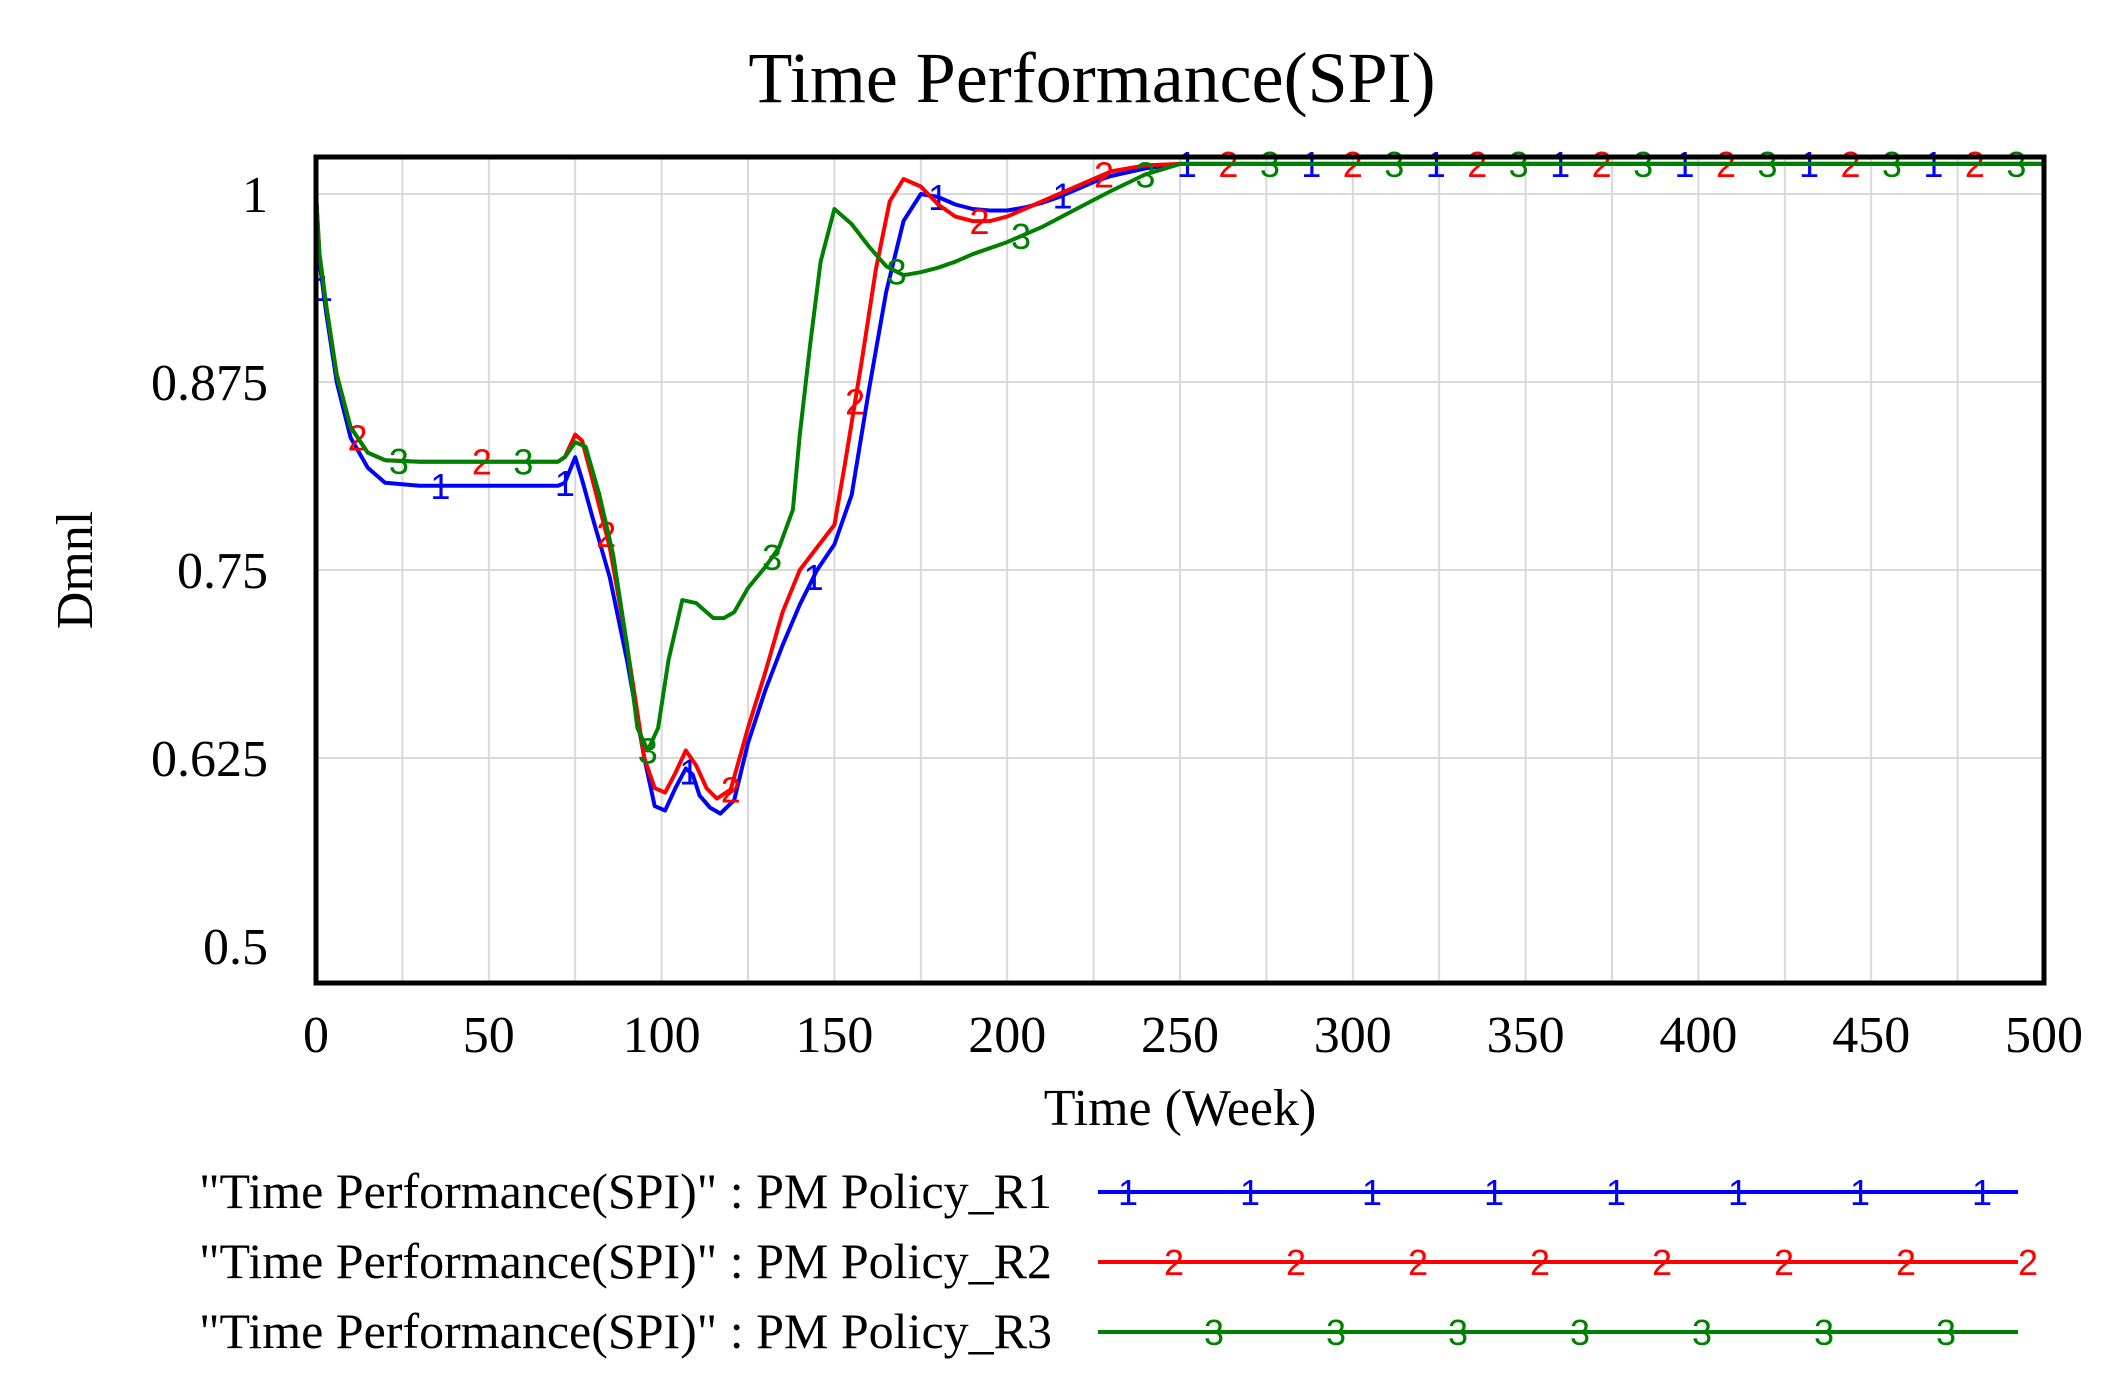 The height and width of the screenshot is (1377, 2106). Describe the element at coordinates (662, 1035) in the screenshot. I see `x-tick-label: 100` at that location.